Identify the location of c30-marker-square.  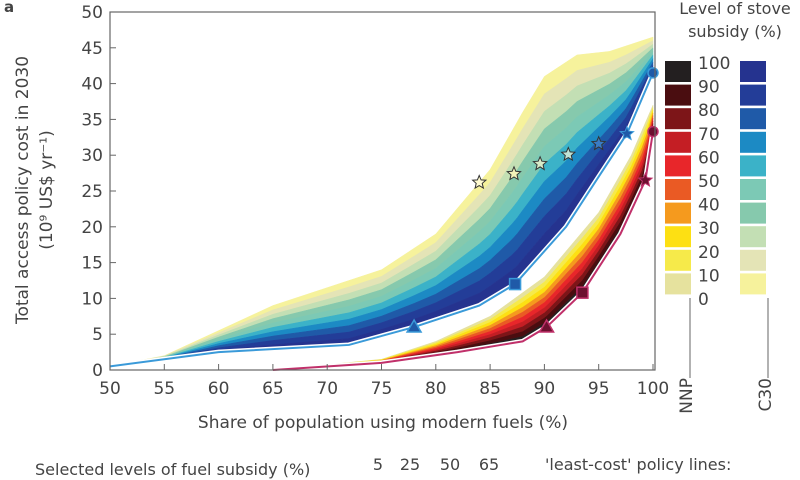
(515, 284).